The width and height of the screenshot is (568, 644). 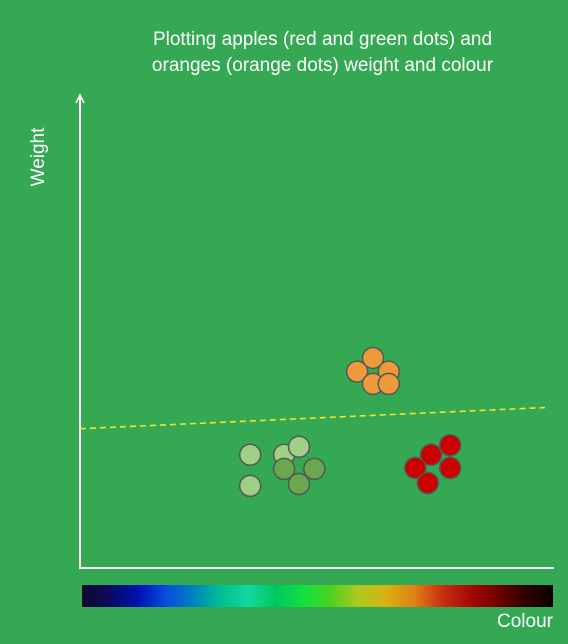 I want to click on chart-title-line-1: Plotting apples (red and green dots) and, so click(x=322, y=39).